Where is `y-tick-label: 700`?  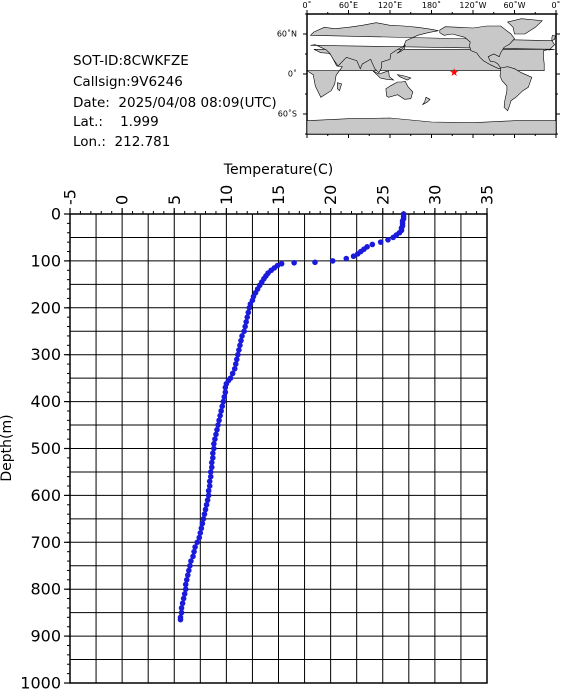 y-tick-label: 700 is located at coordinates (45, 542).